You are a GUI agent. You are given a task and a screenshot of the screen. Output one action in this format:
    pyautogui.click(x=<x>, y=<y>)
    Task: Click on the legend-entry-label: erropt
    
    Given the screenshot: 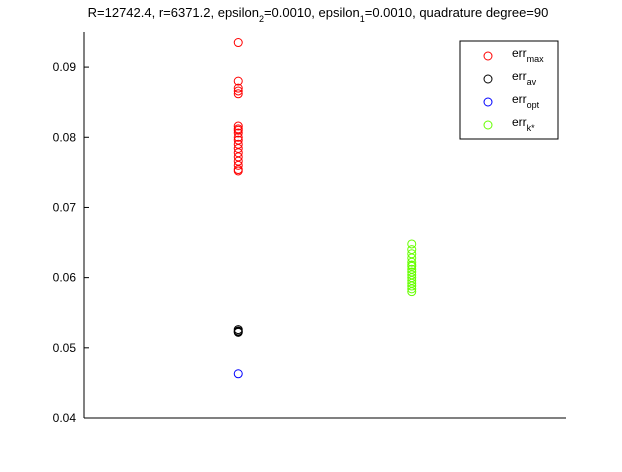 What is the action you would take?
    pyautogui.click(x=526, y=101)
    